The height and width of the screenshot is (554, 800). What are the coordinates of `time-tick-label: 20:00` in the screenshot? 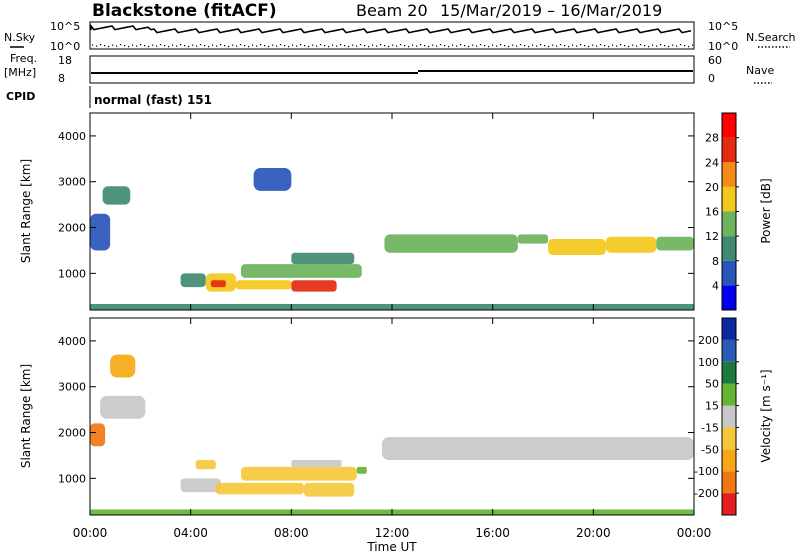 It's located at (593, 533).